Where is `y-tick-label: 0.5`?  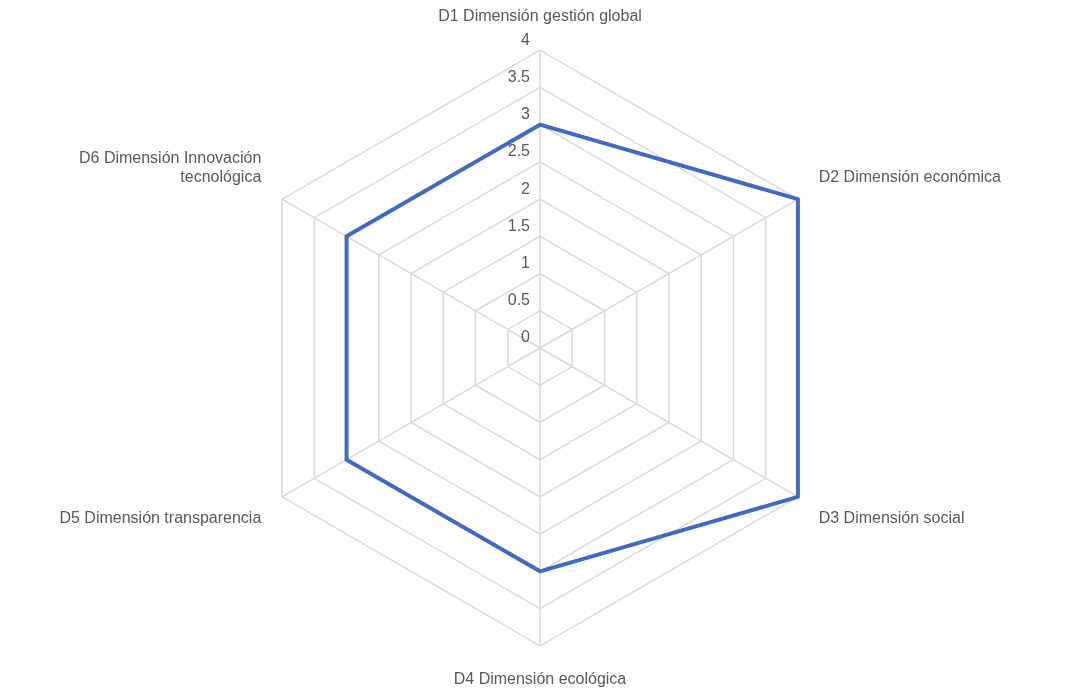
y-tick-label: 0.5 is located at coordinates (519, 300).